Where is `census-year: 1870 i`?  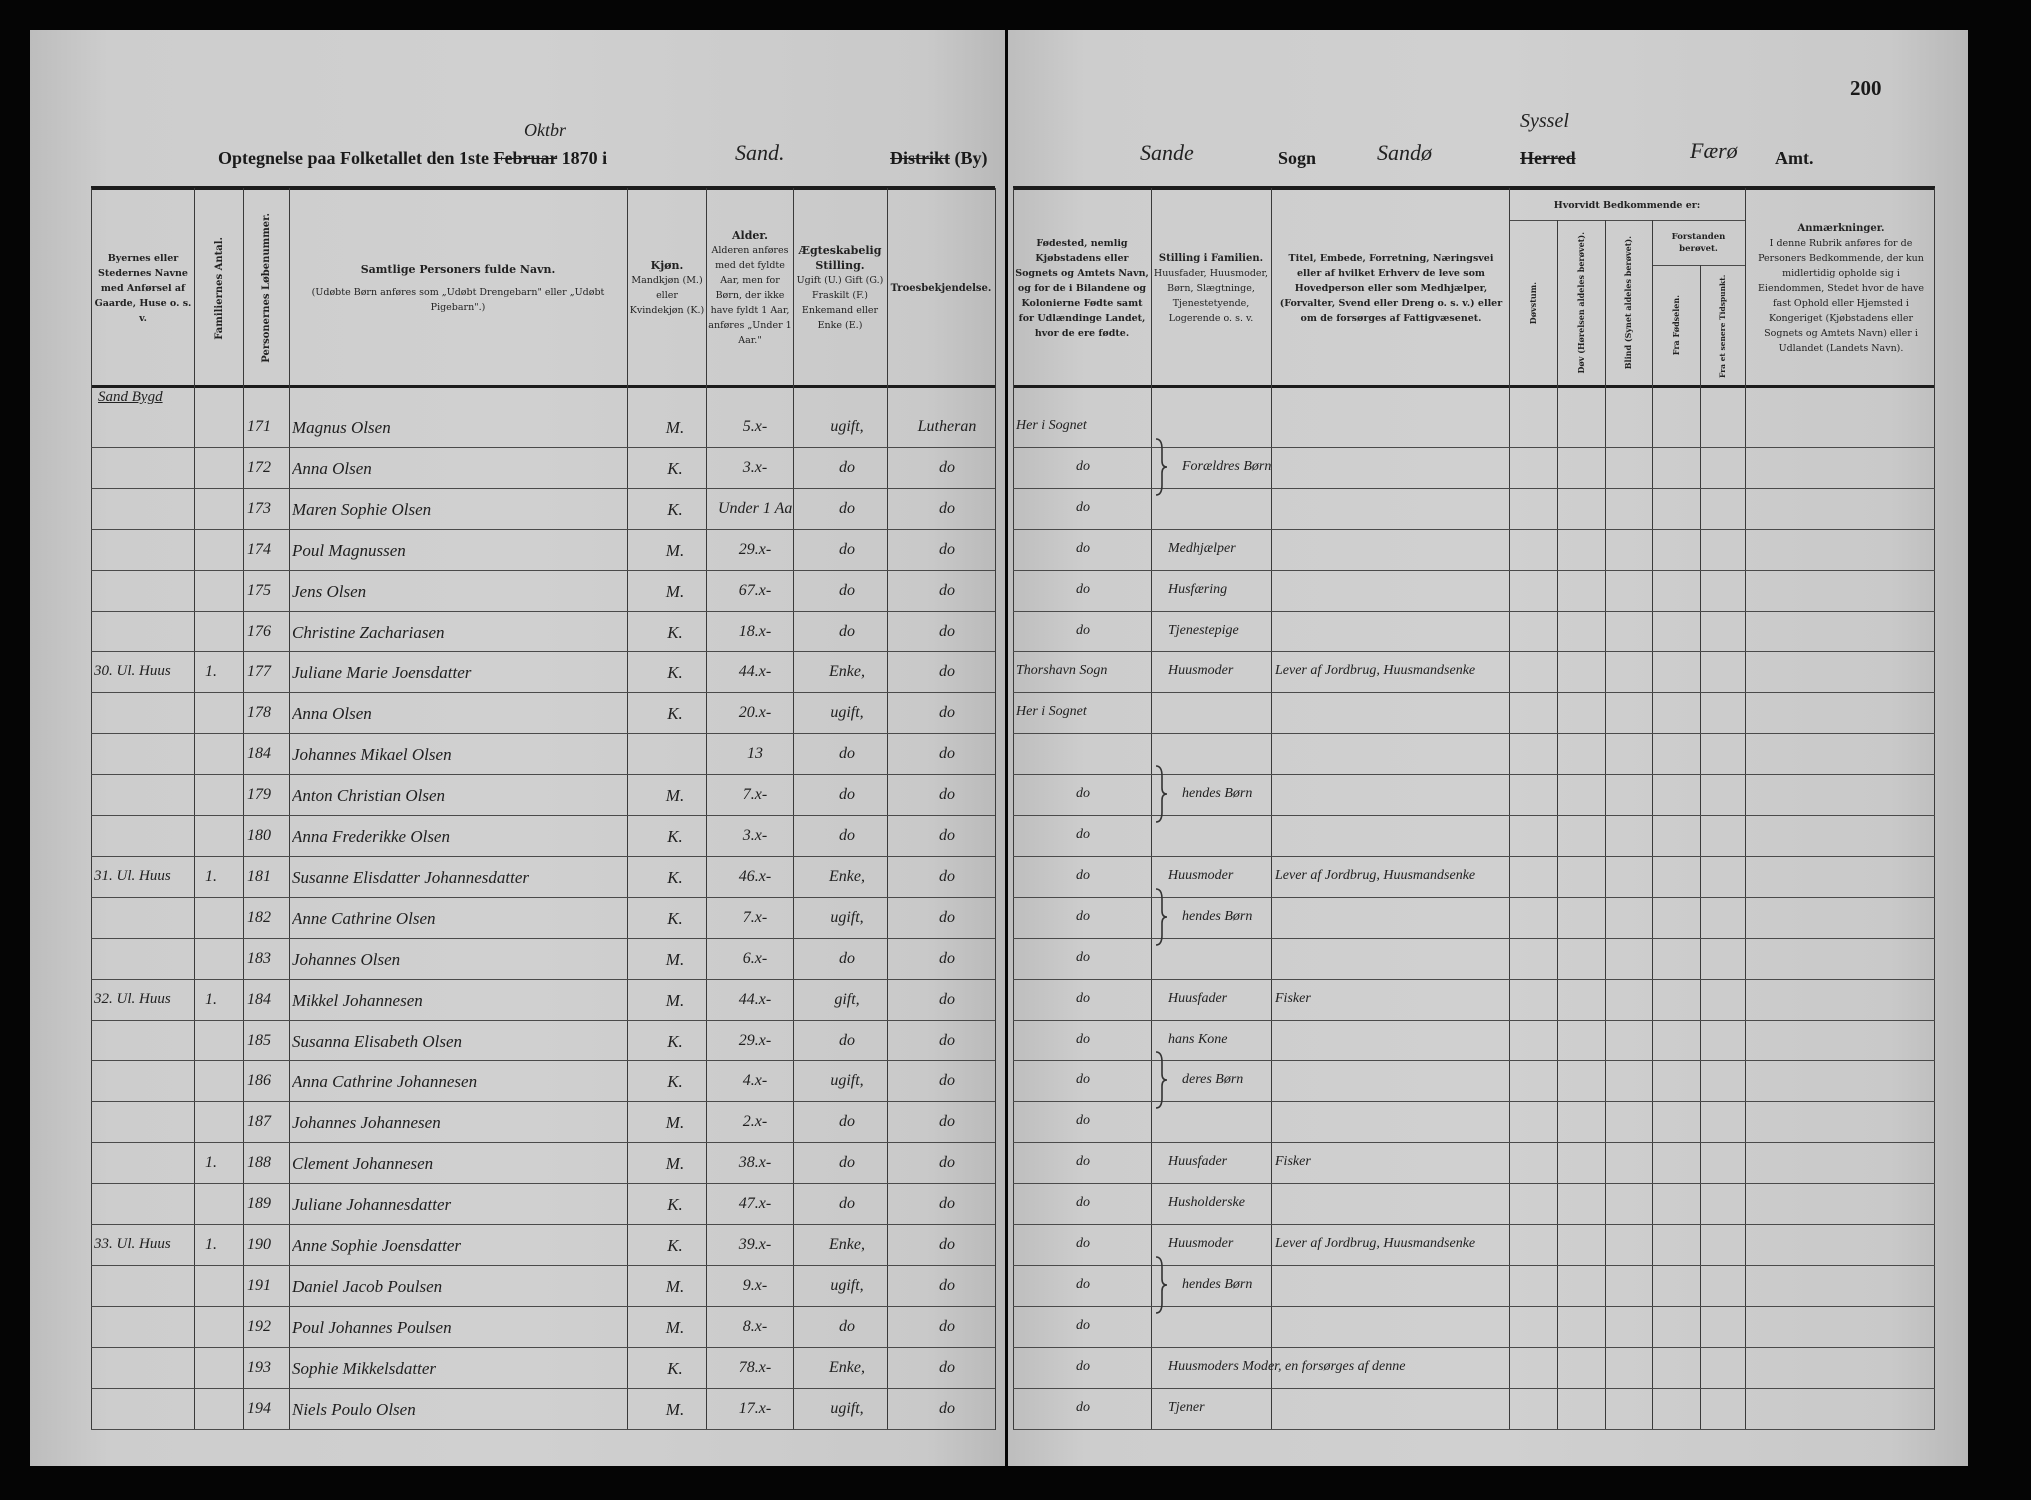 census-year: 1870 i is located at coordinates (584, 158).